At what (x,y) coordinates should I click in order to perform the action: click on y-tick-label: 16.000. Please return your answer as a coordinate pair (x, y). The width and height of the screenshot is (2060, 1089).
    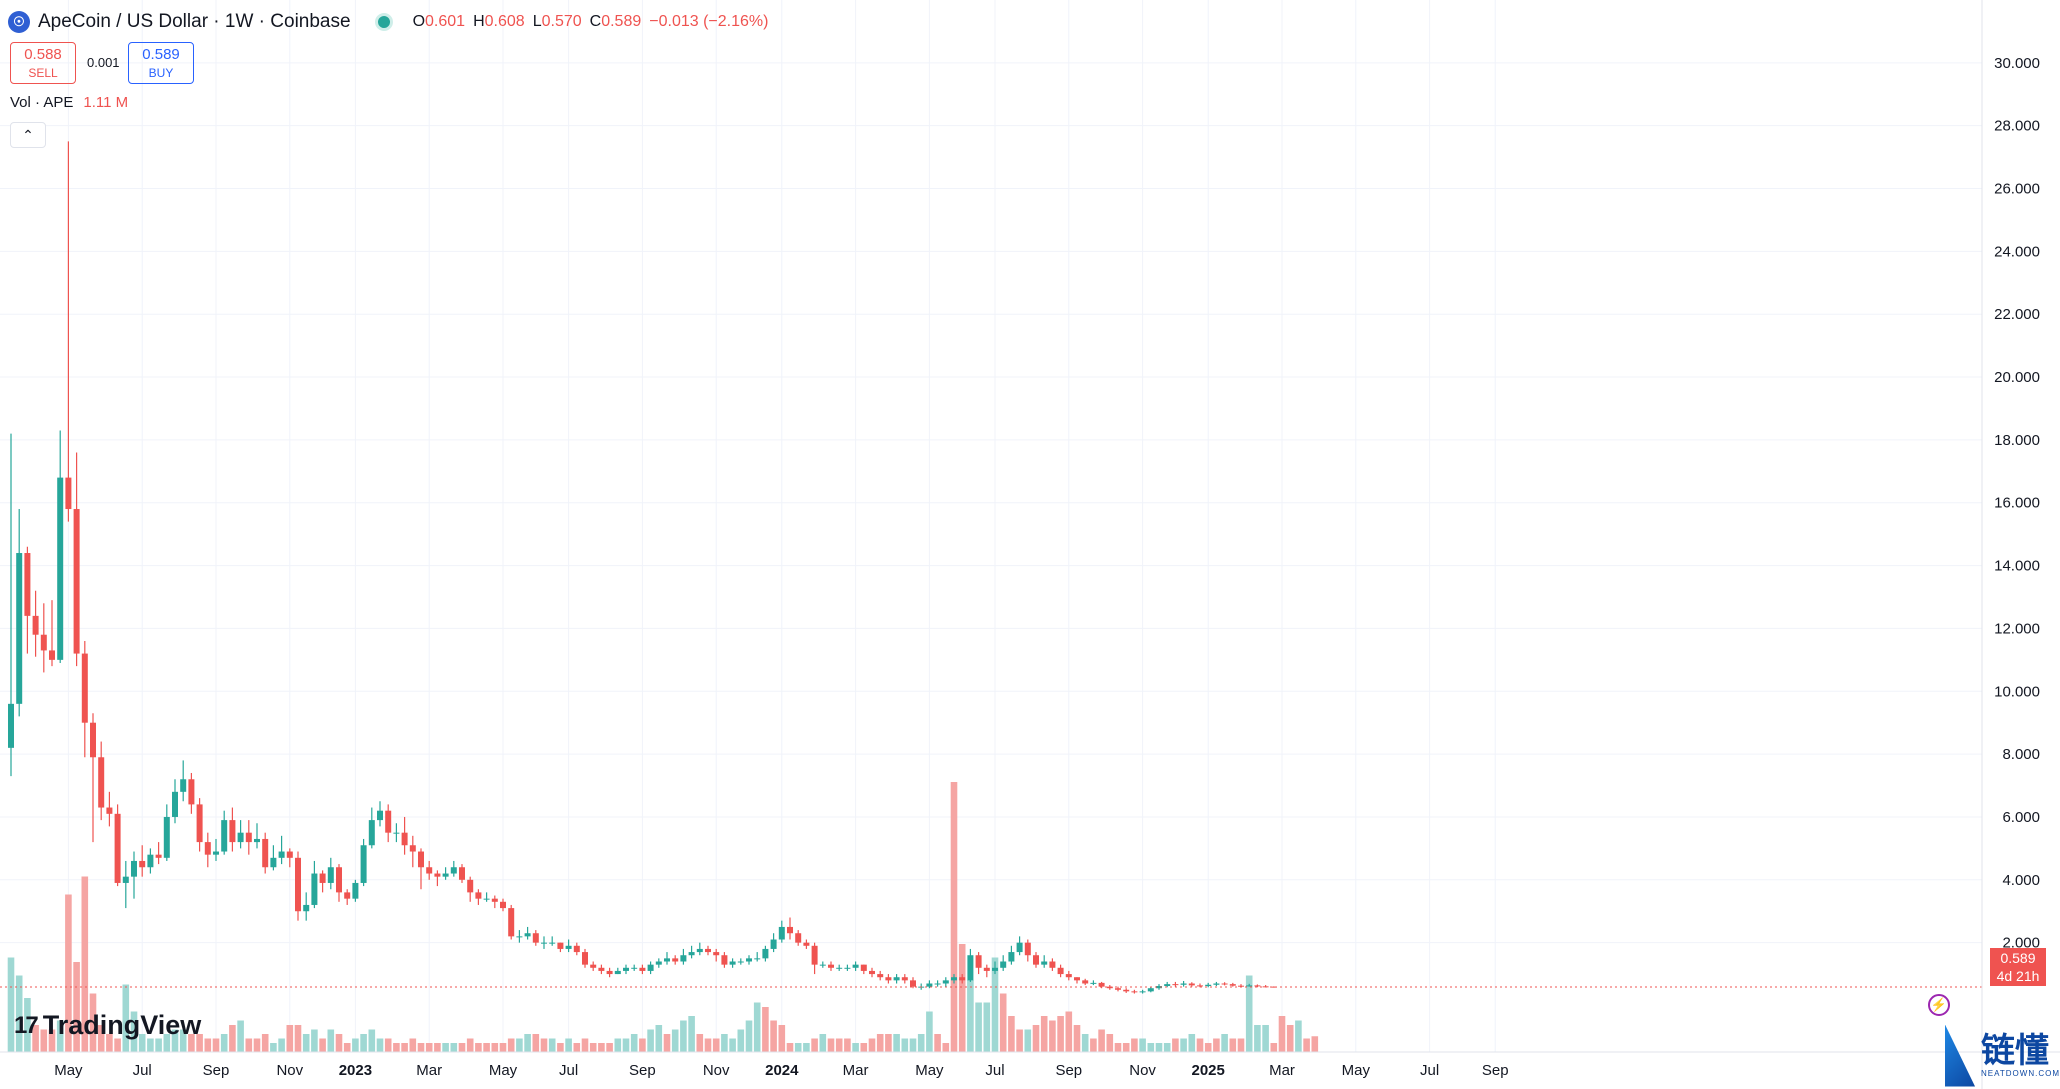
    Looking at the image, I should click on (2017, 503).